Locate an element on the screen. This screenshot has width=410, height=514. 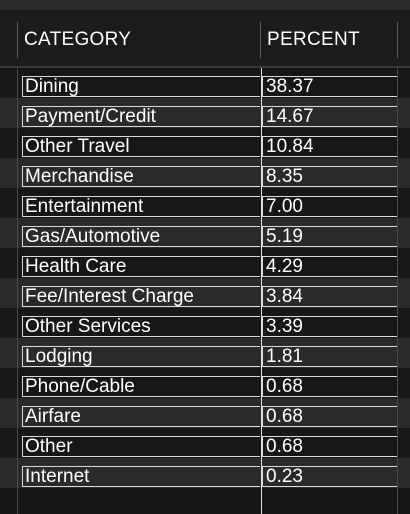
table-row: Gas/Automotive 5.19 is located at coordinates (205, 233).